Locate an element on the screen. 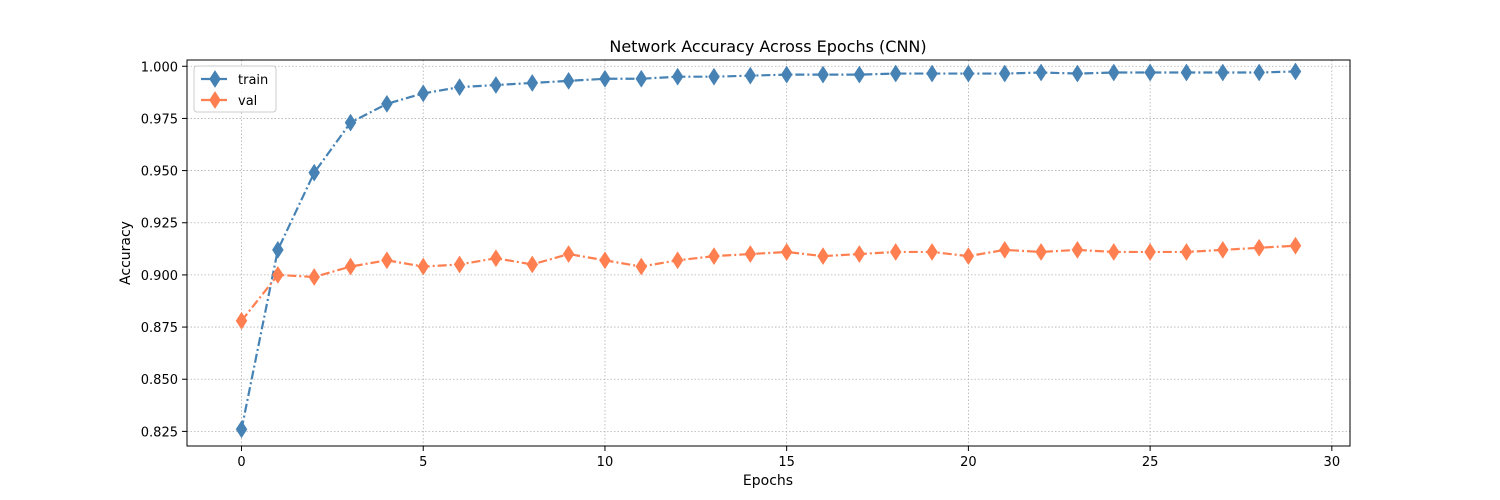  x-tick-label: 30 is located at coordinates (1332, 462).